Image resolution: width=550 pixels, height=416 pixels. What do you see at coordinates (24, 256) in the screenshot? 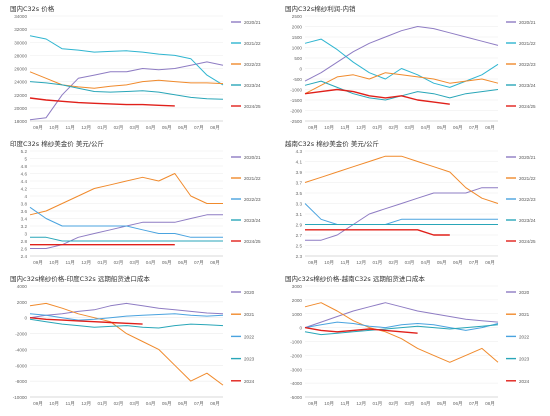
I see `y-tick-label: 2.4` at bounding box center [24, 256].